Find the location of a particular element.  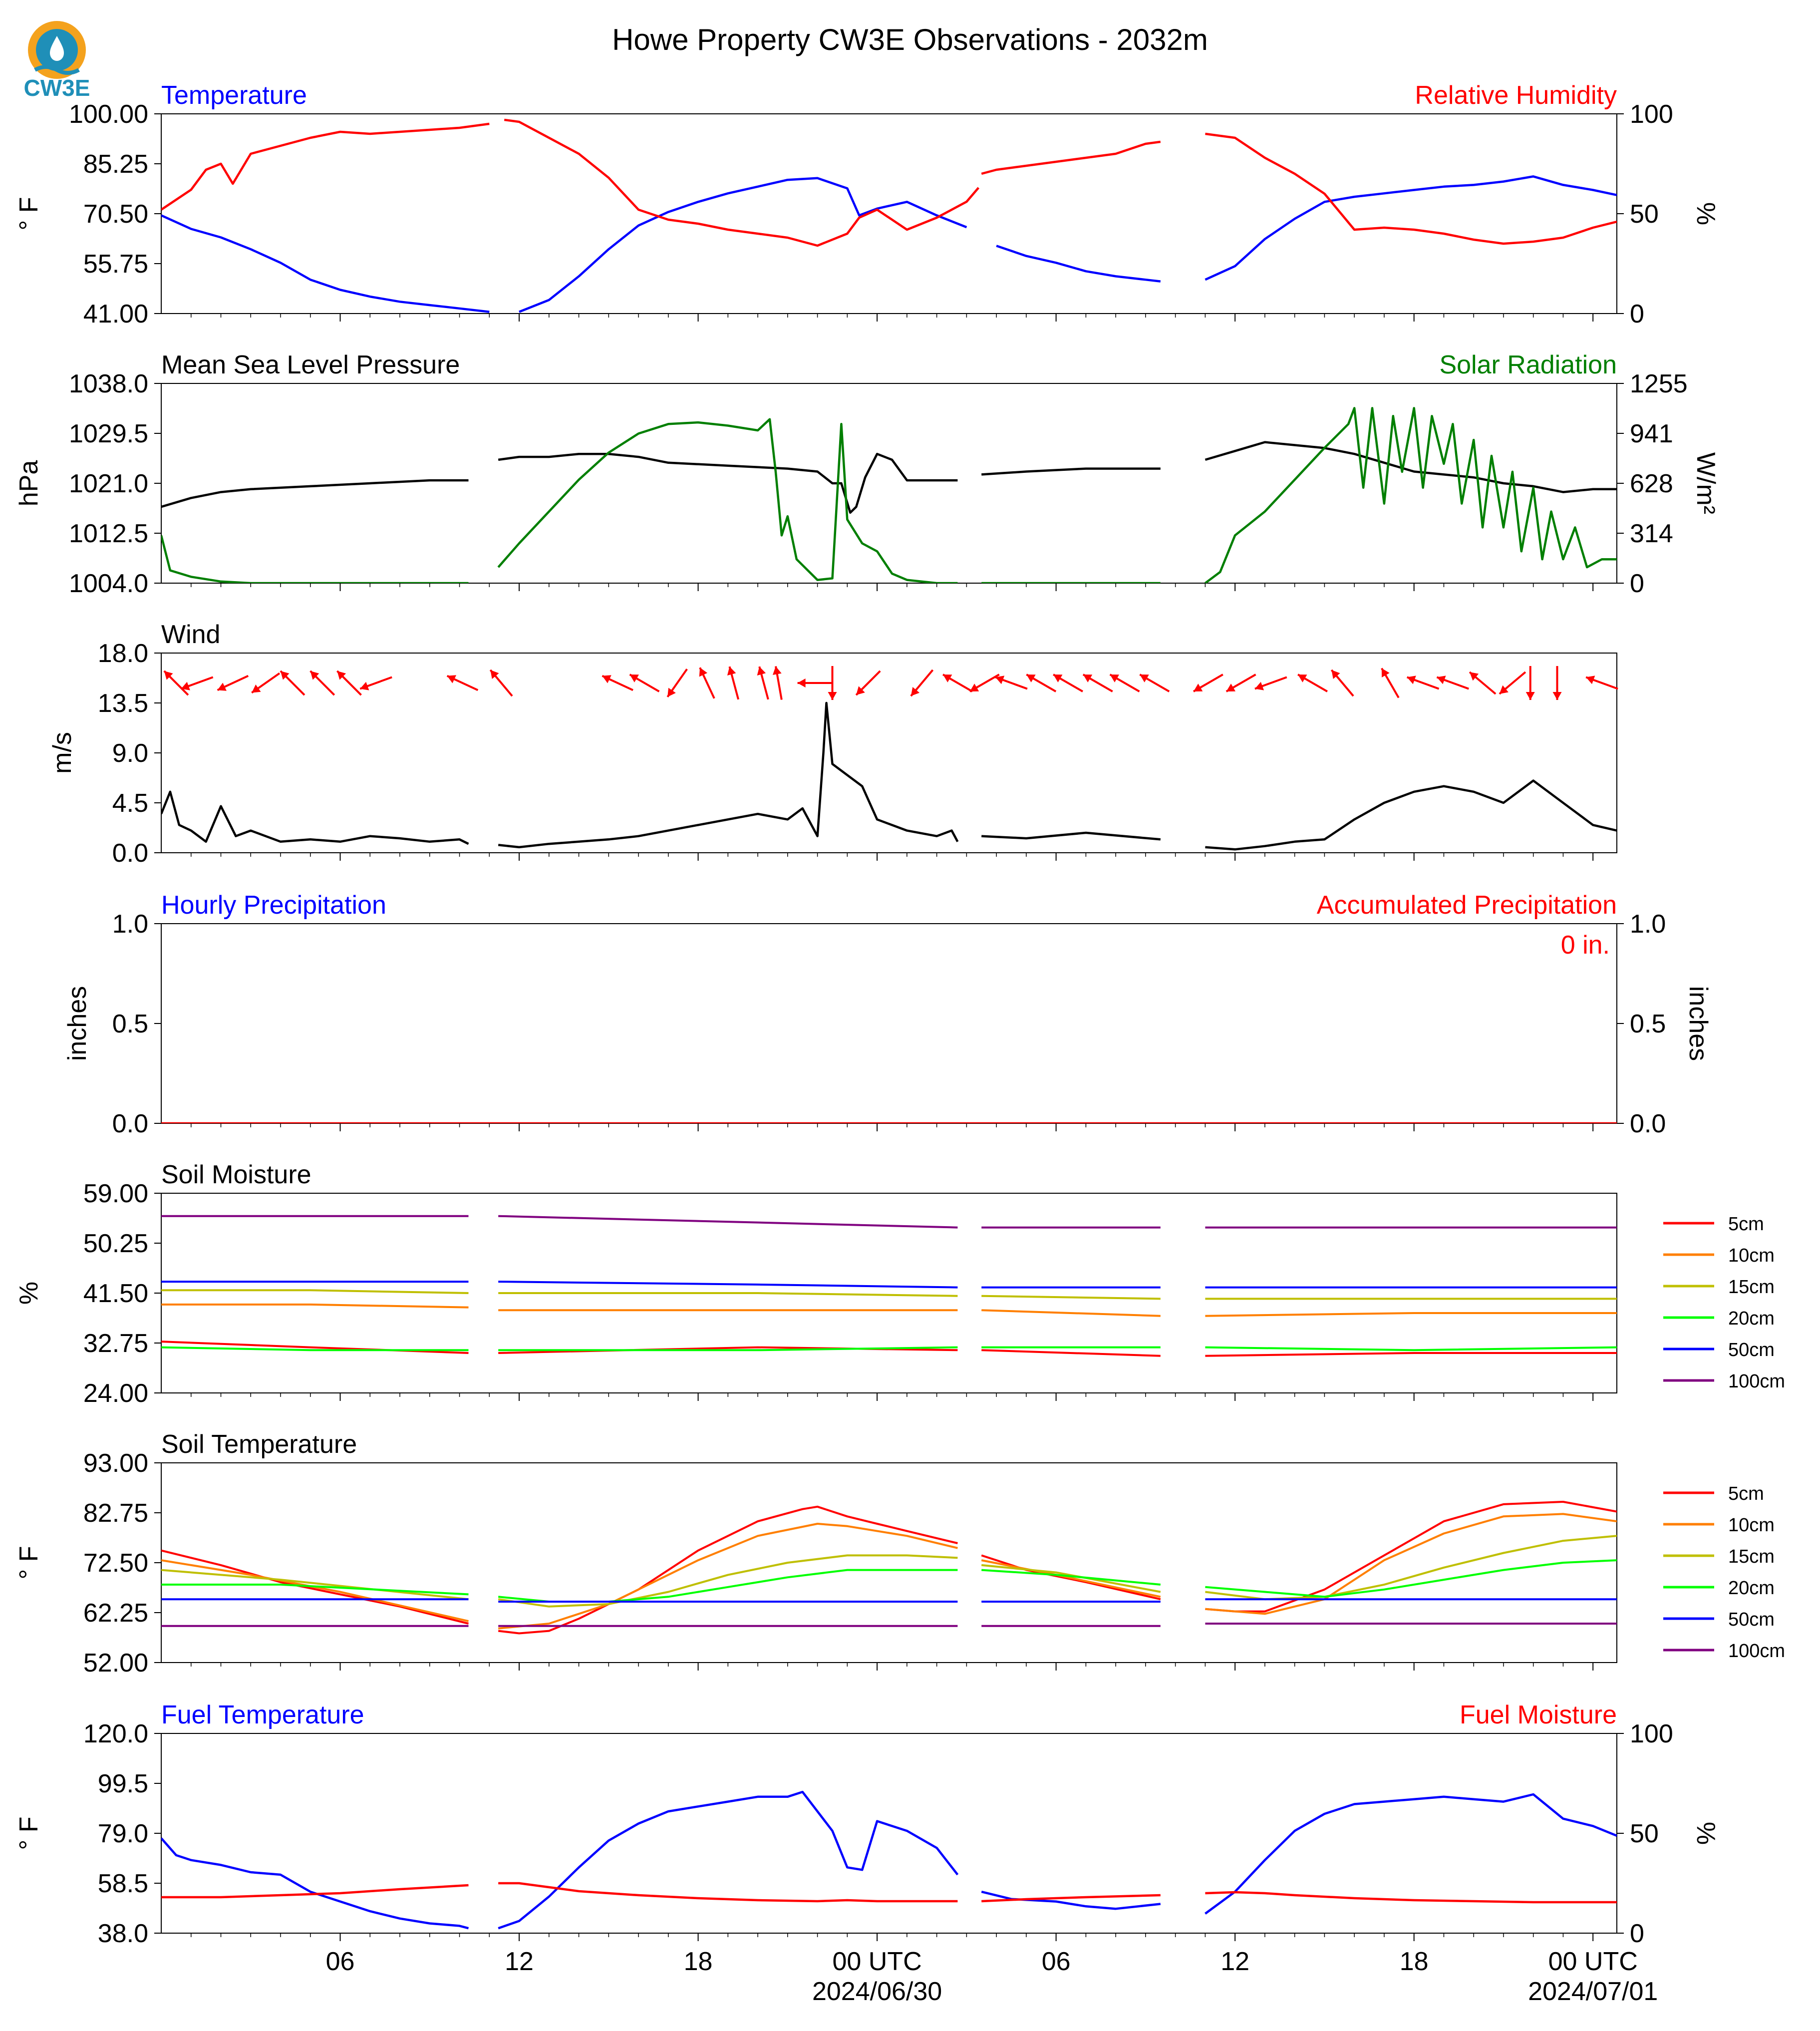

x-tick-label: 00 UTC is located at coordinates (1593, 1962).